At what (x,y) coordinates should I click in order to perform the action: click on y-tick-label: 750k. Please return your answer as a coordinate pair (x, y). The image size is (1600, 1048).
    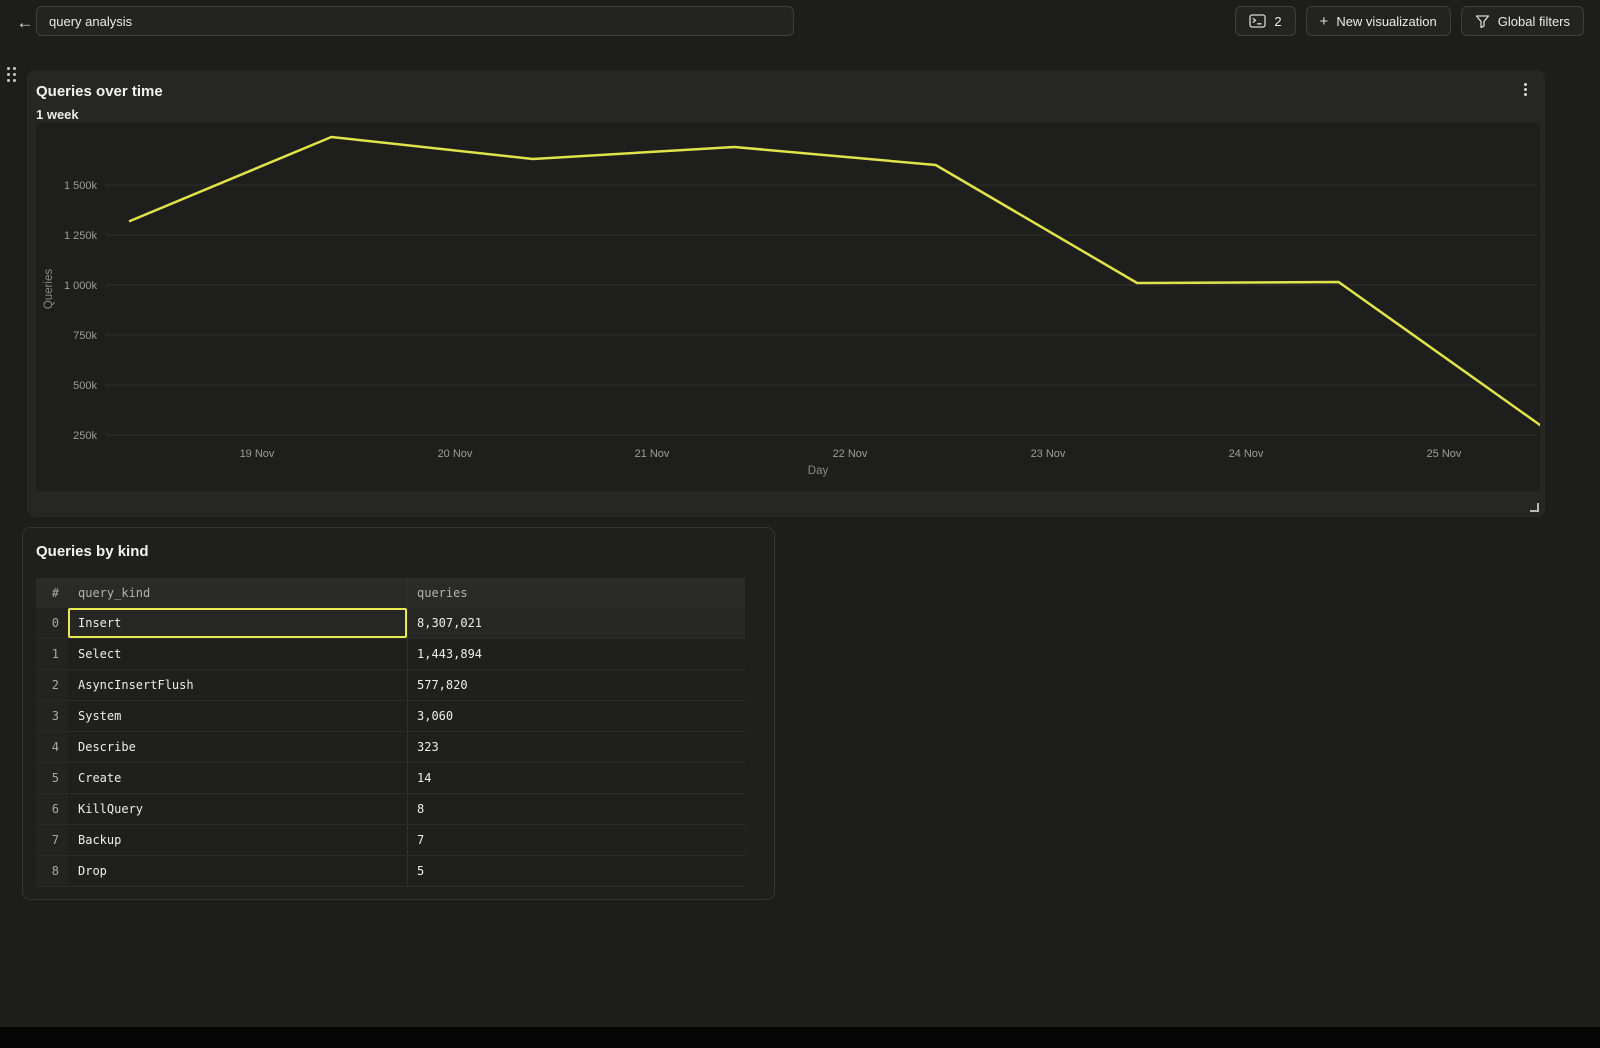
    Looking at the image, I should click on (85, 336).